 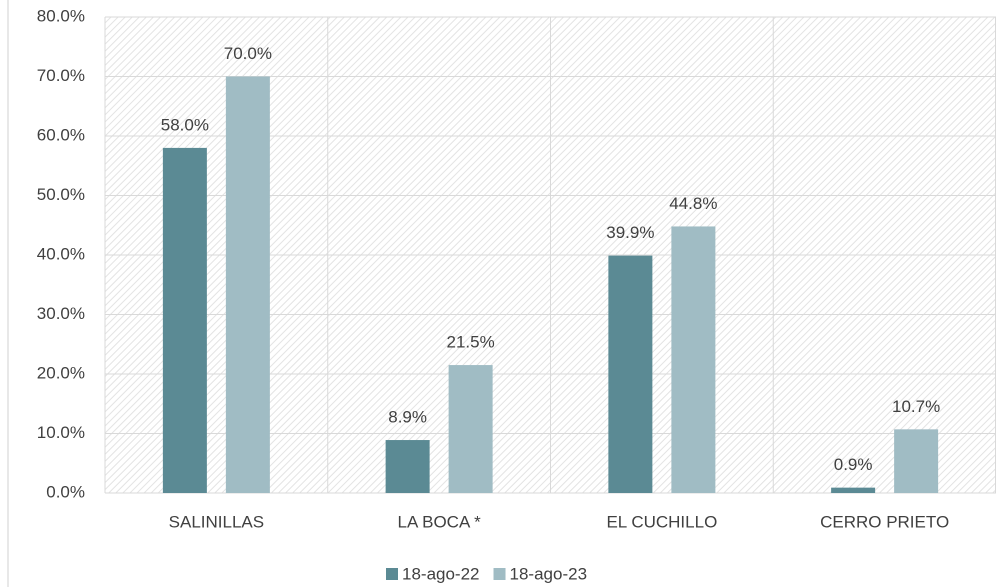 What do you see at coordinates (884, 521) in the screenshot?
I see `x-tick-label: CERRO PRIETO` at bounding box center [884, 521].